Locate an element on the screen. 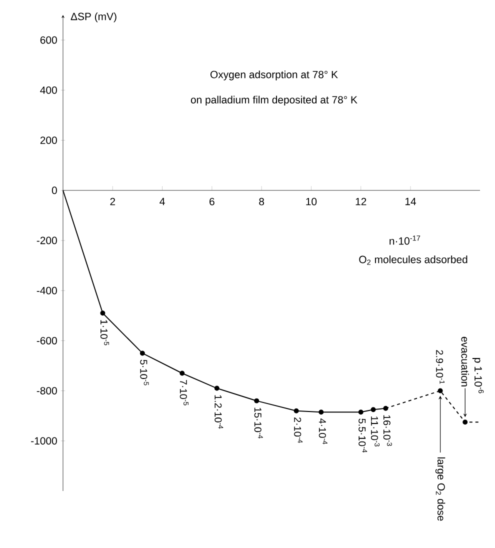 This screenshot has height=548, width=495. y-tick-label: -400 is located at coordinates (46, 290).